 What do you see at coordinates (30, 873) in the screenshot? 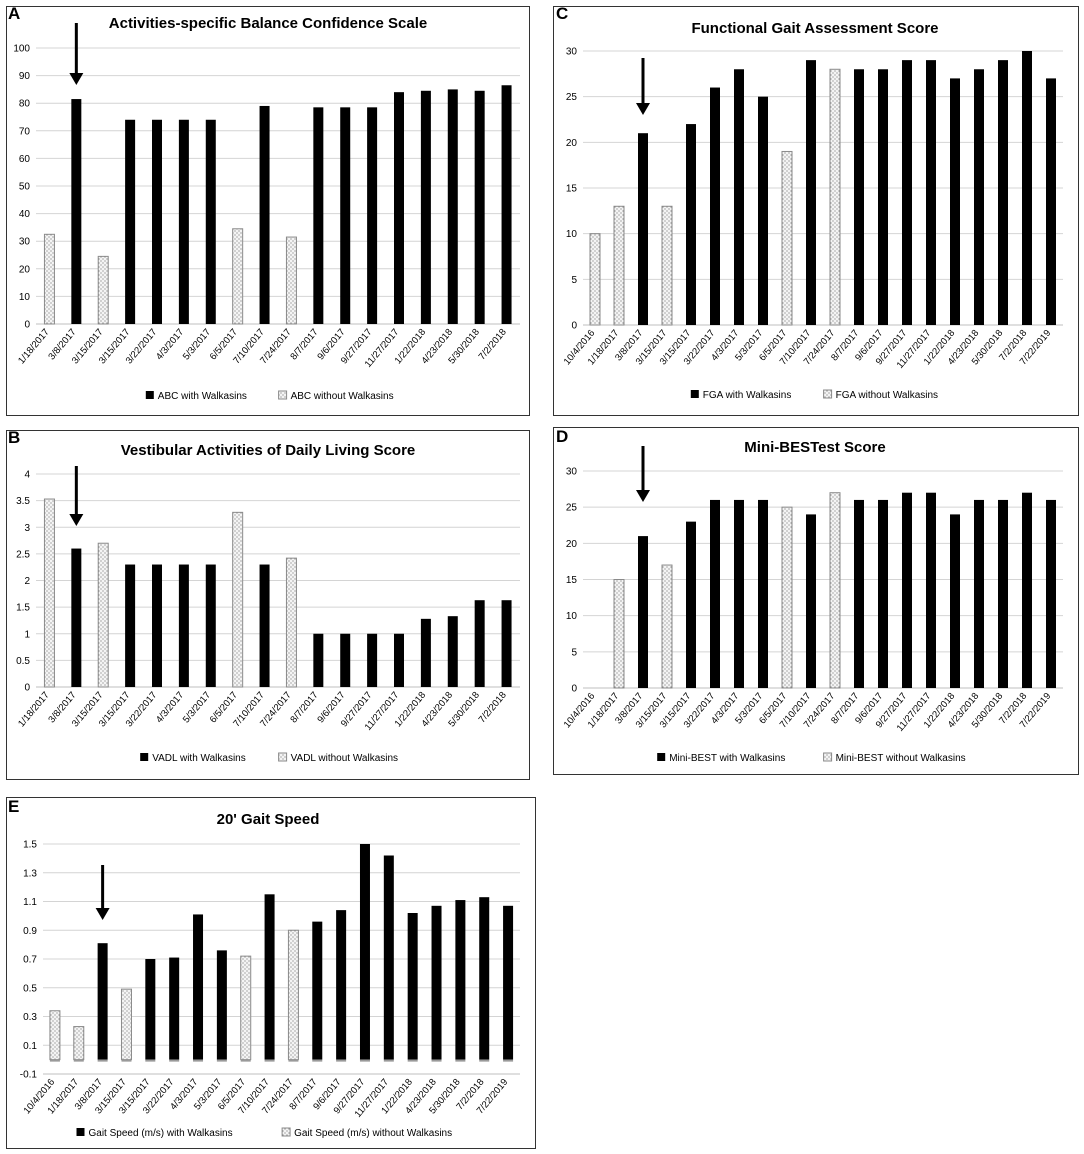
I see `y-tick-label: 1.3` at bounding box center [30, 873].